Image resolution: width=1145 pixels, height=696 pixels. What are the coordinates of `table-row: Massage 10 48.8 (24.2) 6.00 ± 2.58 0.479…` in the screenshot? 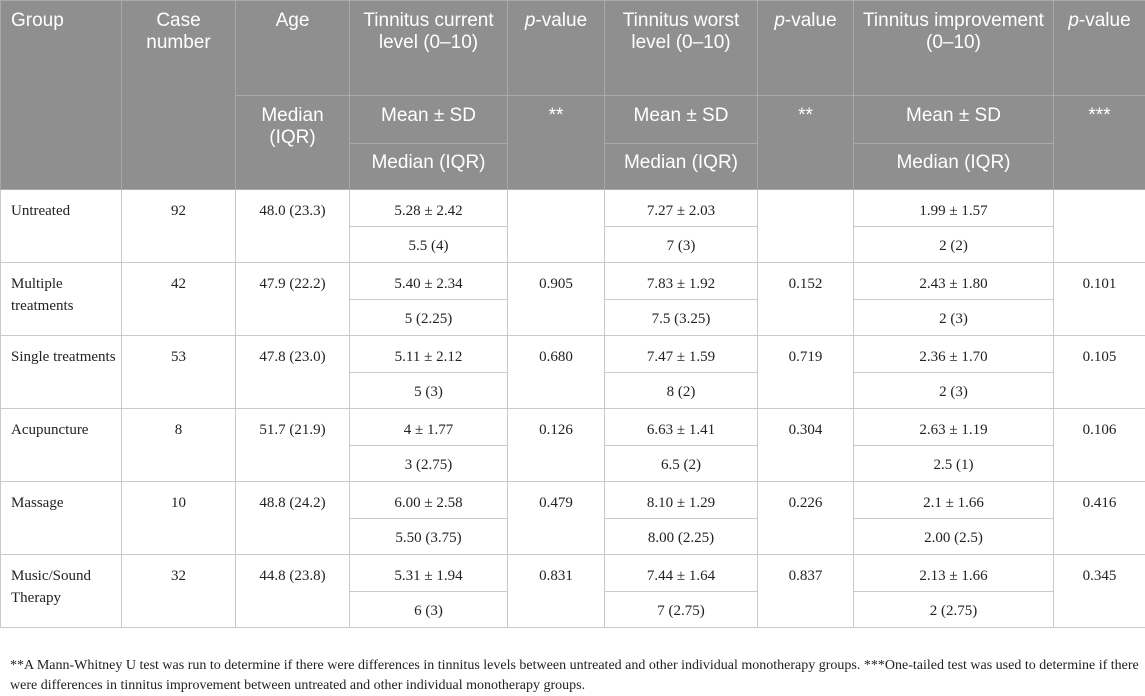 It's located at (572, 518).